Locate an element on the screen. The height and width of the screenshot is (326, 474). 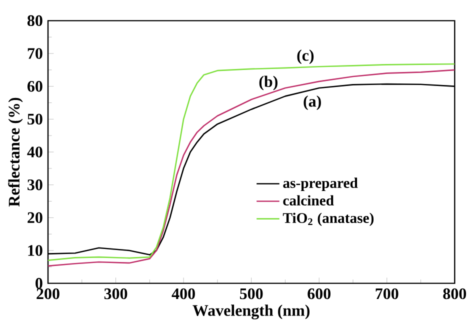
y-tick-label: 60 is located at coordinates (35, 86).